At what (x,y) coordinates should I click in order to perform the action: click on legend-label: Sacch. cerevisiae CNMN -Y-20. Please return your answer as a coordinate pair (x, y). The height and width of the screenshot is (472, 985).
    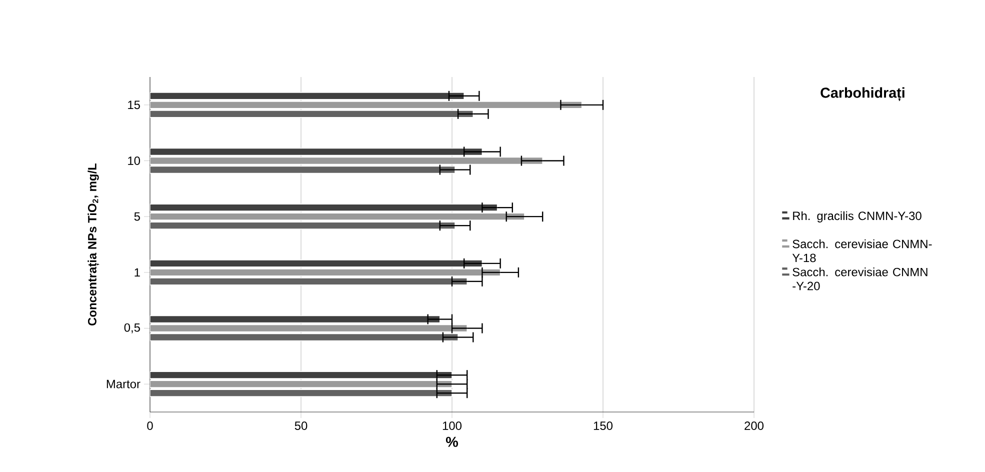
    Looking at the image, I should click on (860, 279).